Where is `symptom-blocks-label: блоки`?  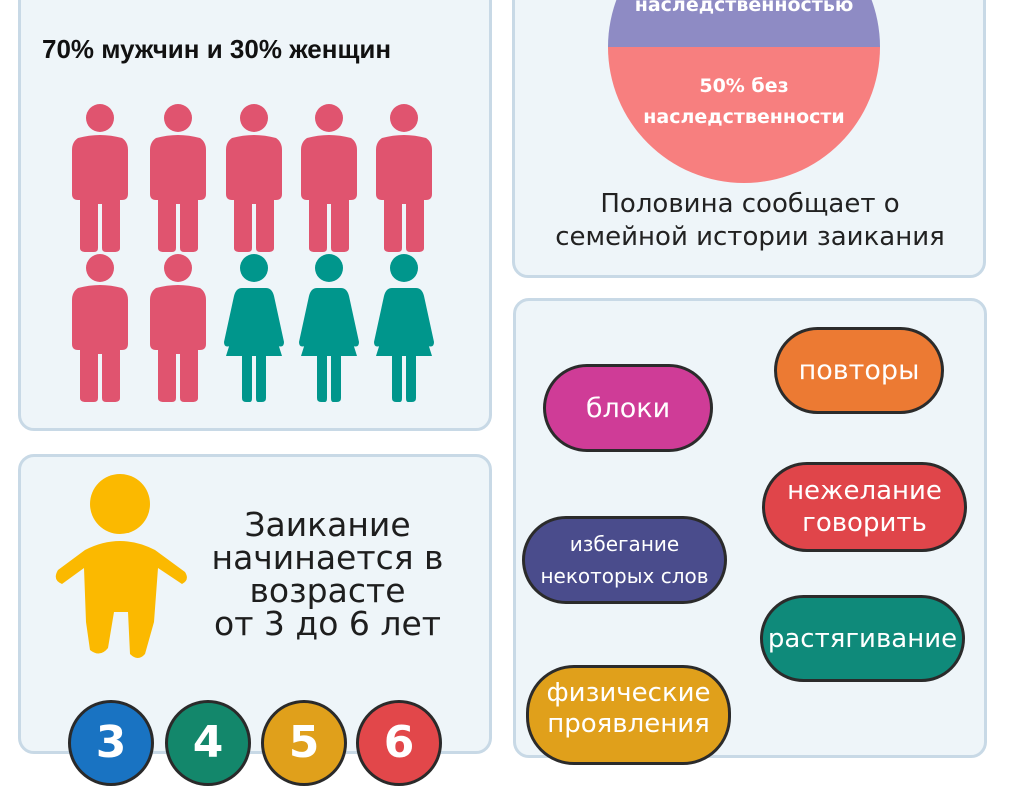 symptom-blocks-label: блоки is located at coordinates (628, 408).